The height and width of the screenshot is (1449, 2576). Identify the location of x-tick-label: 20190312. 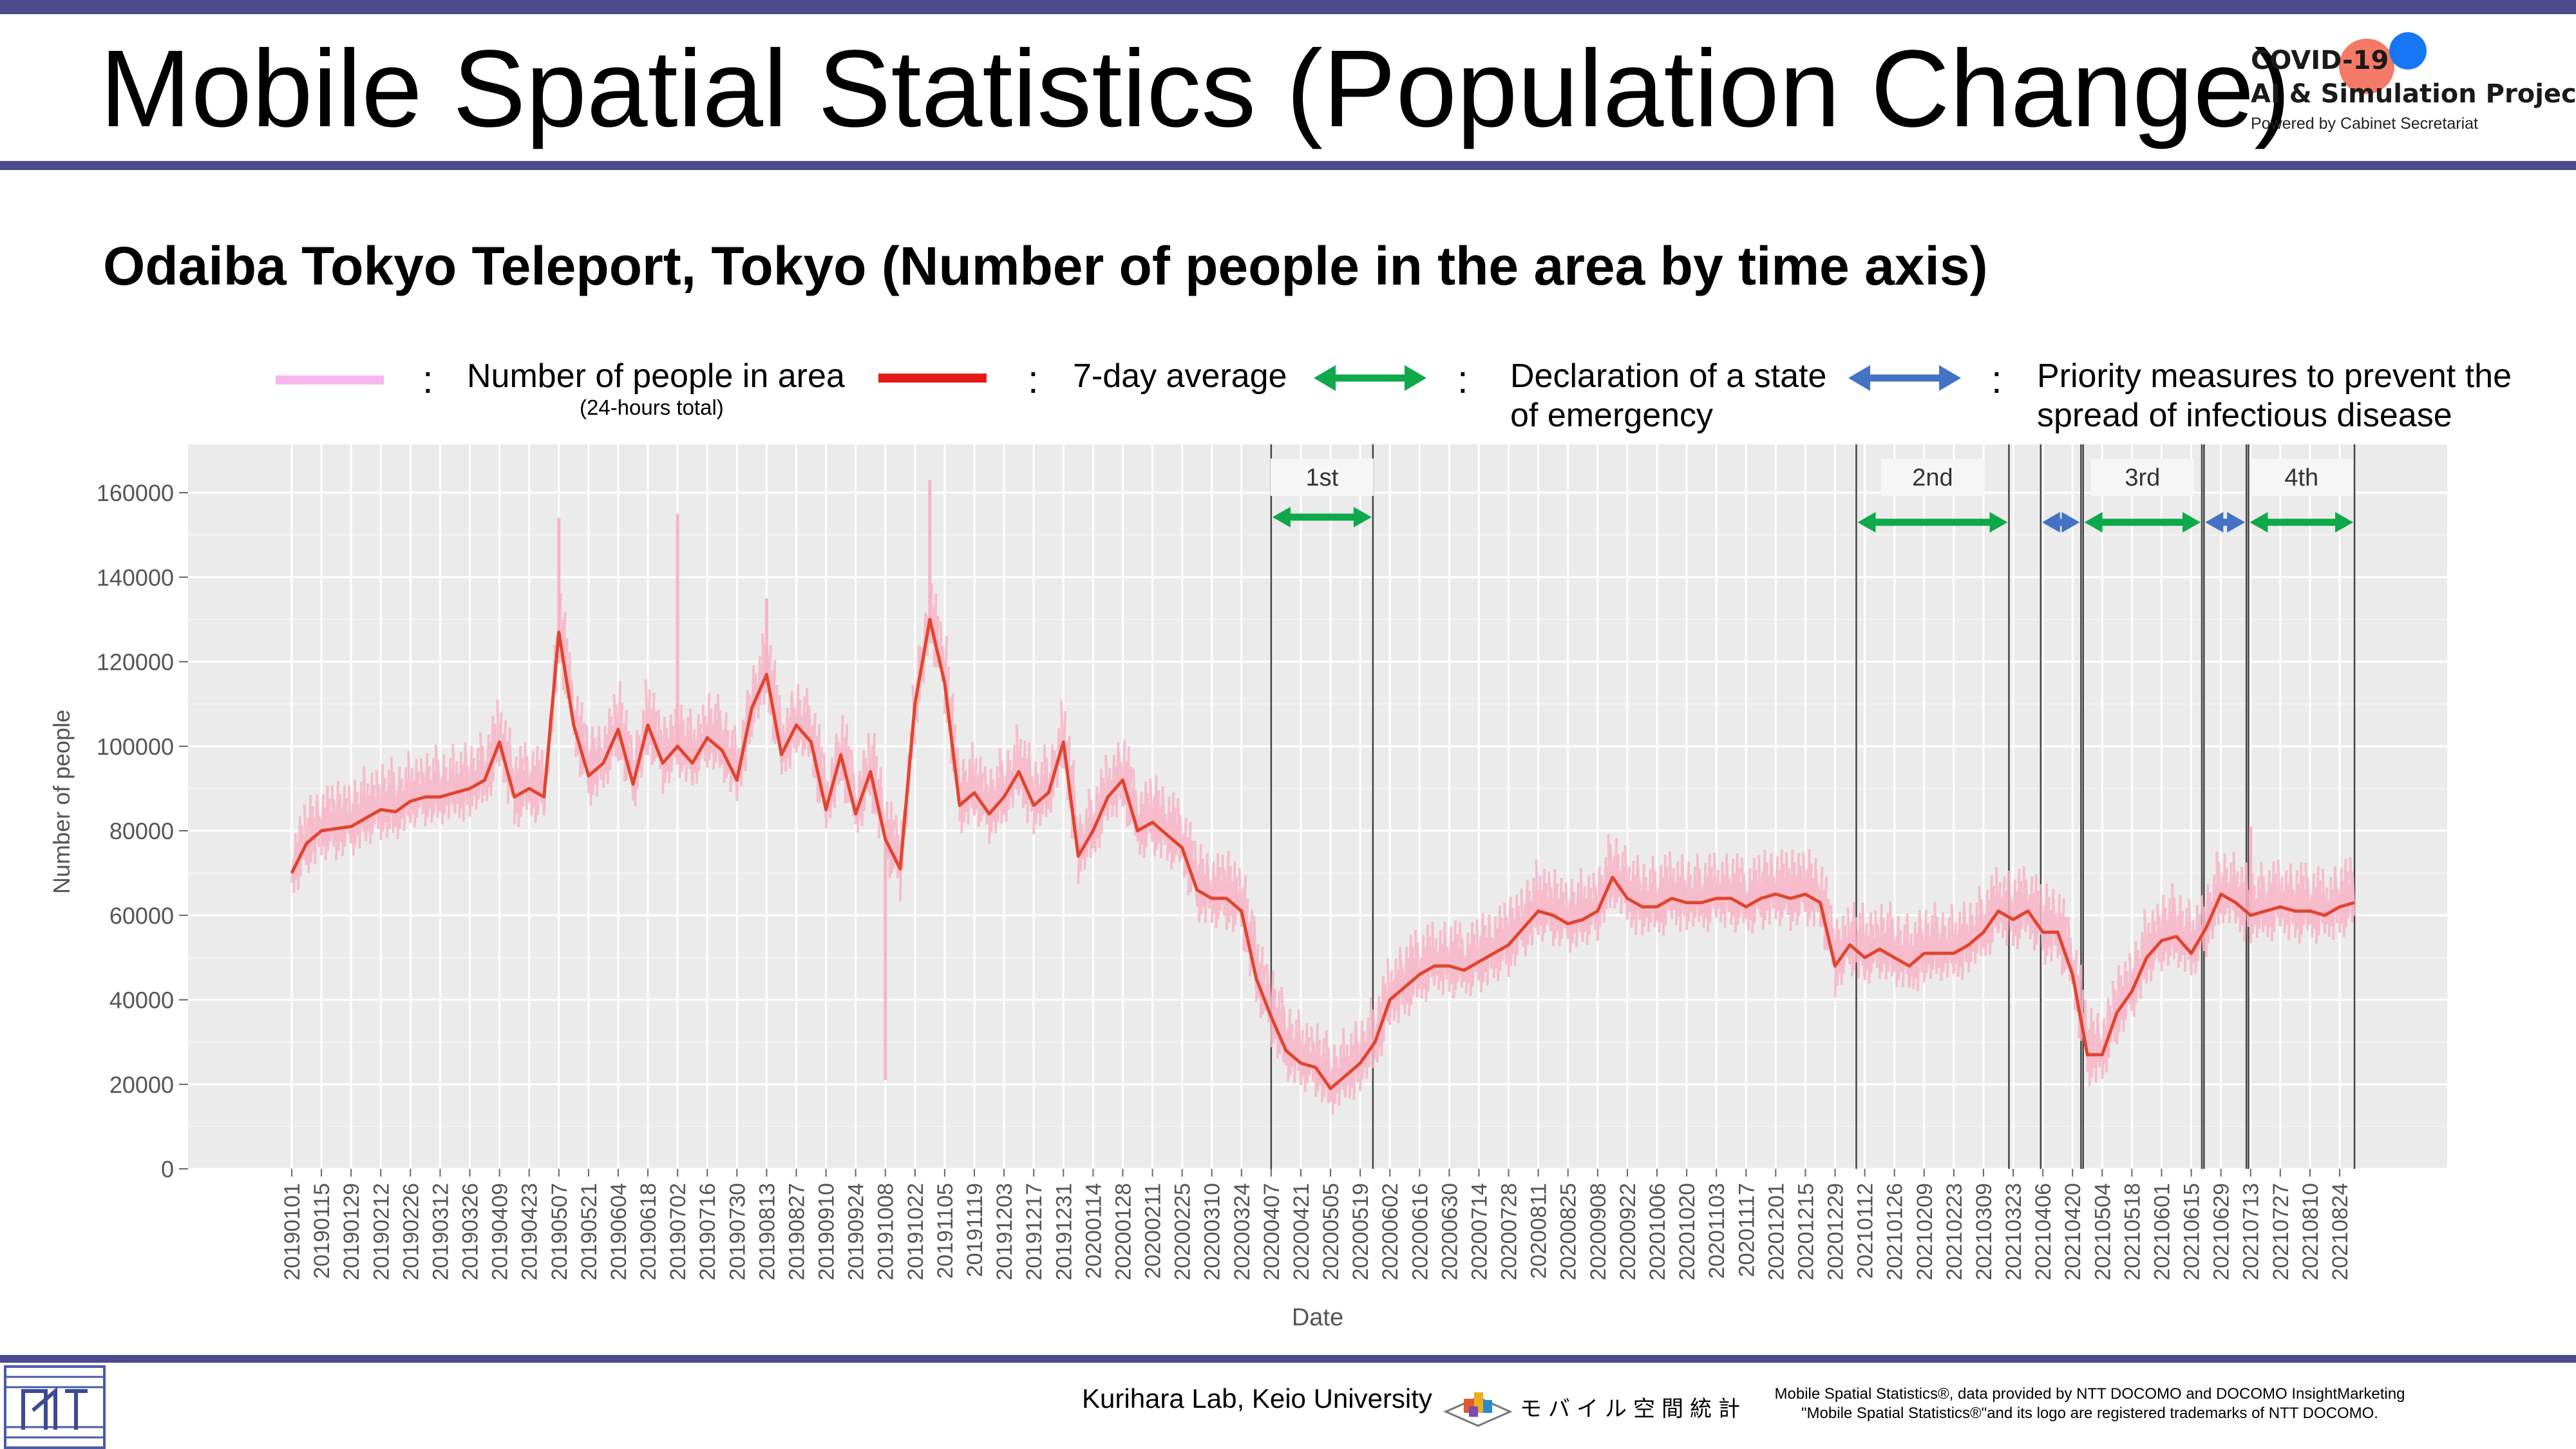
(441, 1231).